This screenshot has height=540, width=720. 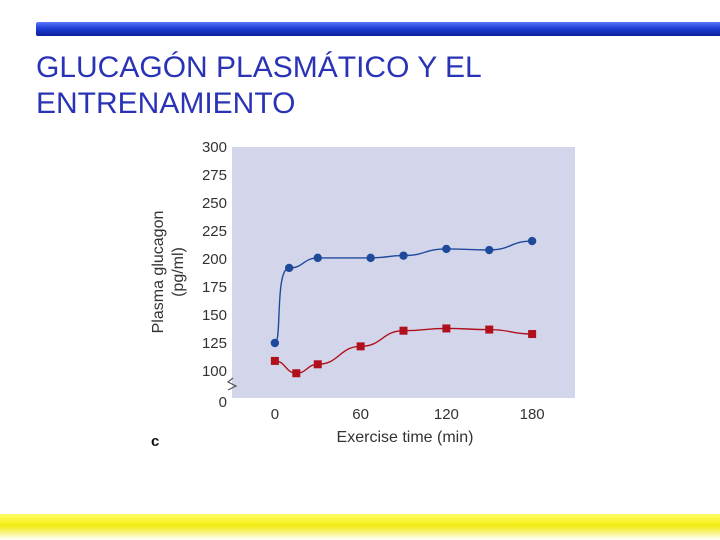 What do you see at coordinates (408, 414) in the screenshot?
I see `x-tick-labels: 0 60 120 180` at bounding box center [408, 414].